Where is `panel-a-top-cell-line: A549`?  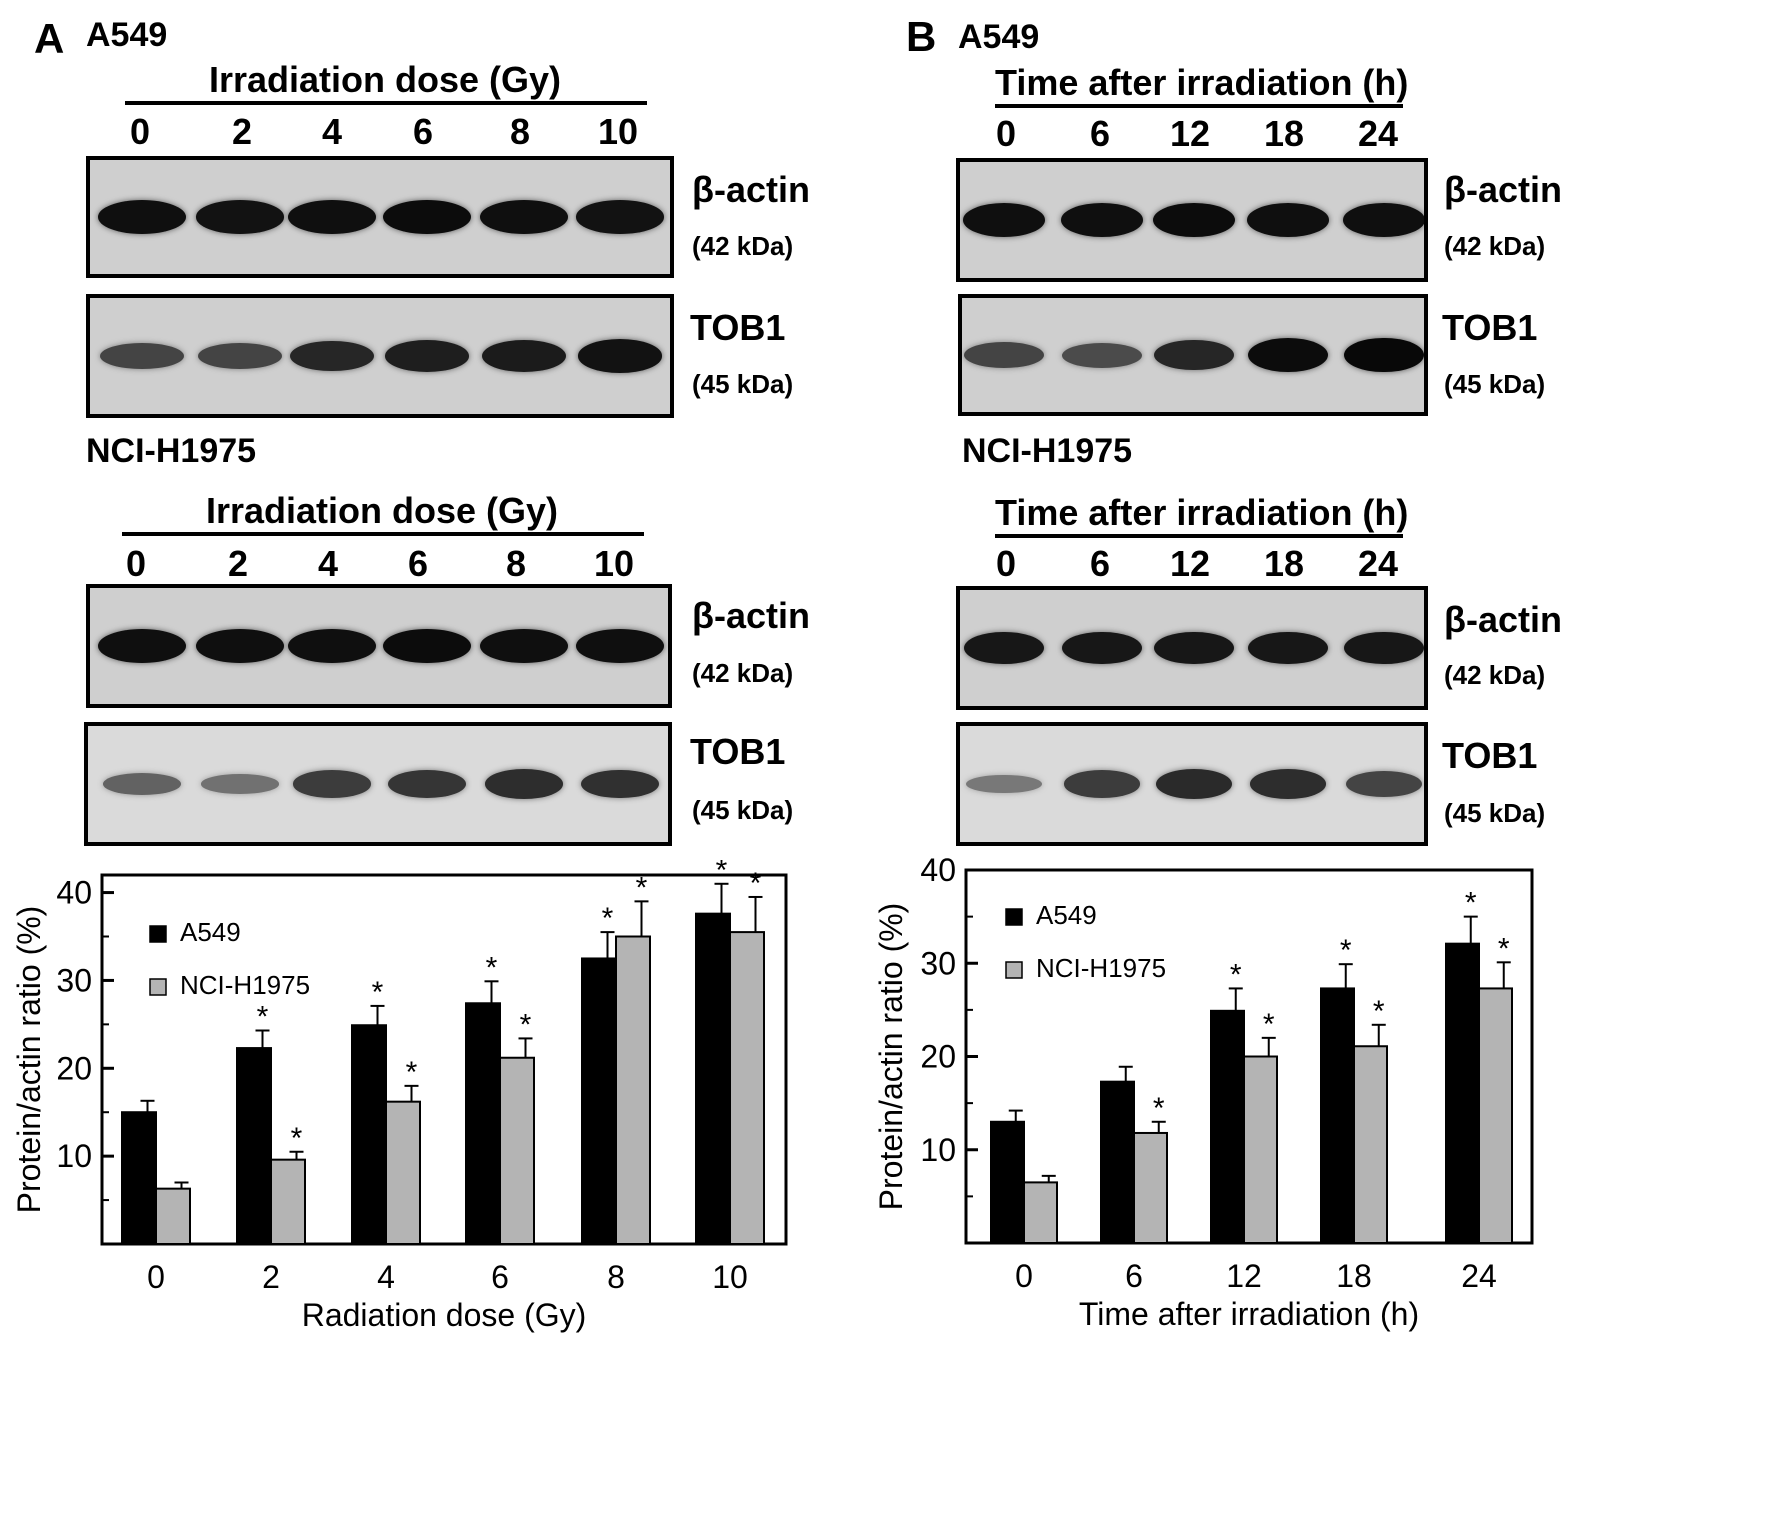 panel-a-top-cell-line: A549 is located at coordinates (127, 35).